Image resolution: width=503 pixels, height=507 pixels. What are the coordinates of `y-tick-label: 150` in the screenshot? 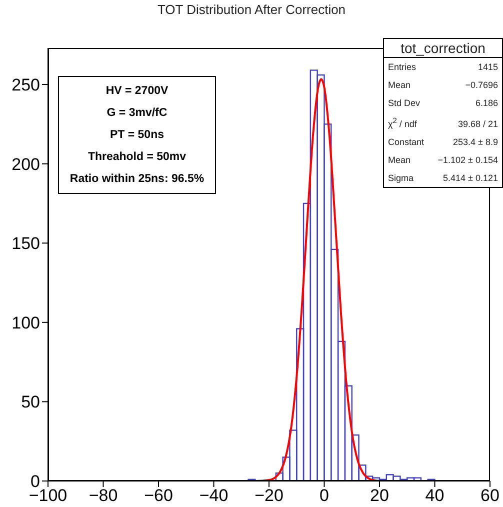 It's located at (26, 244).